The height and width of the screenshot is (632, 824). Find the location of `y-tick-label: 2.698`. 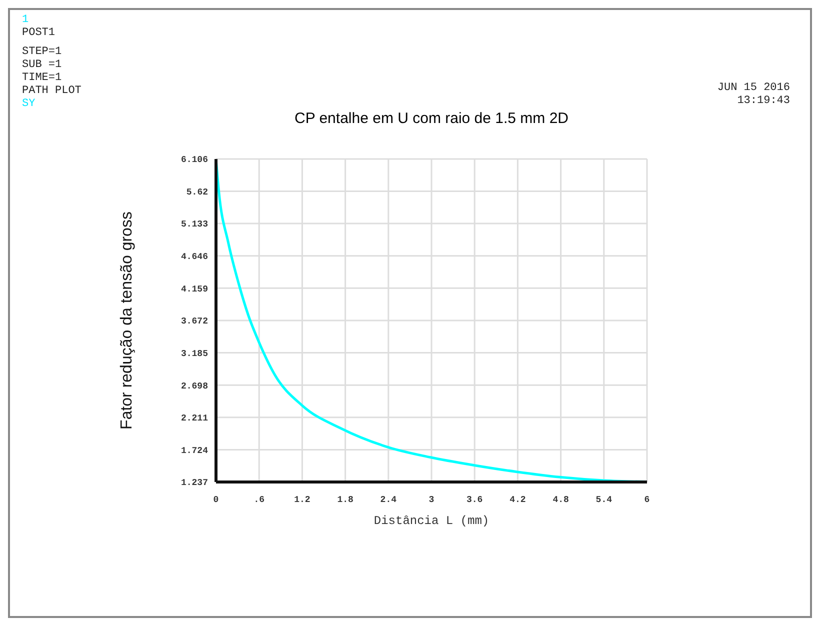

y-tick-label: 2.698 is located at coordinates (194, 386).